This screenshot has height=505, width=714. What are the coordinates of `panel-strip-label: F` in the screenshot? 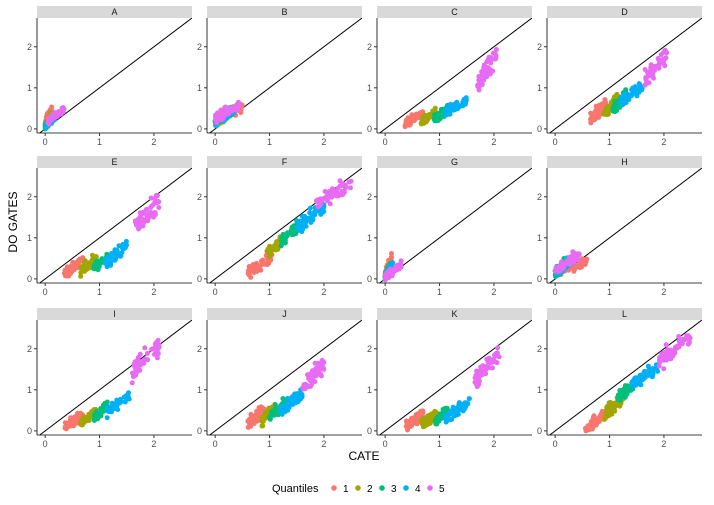 It's located at (285, 162).